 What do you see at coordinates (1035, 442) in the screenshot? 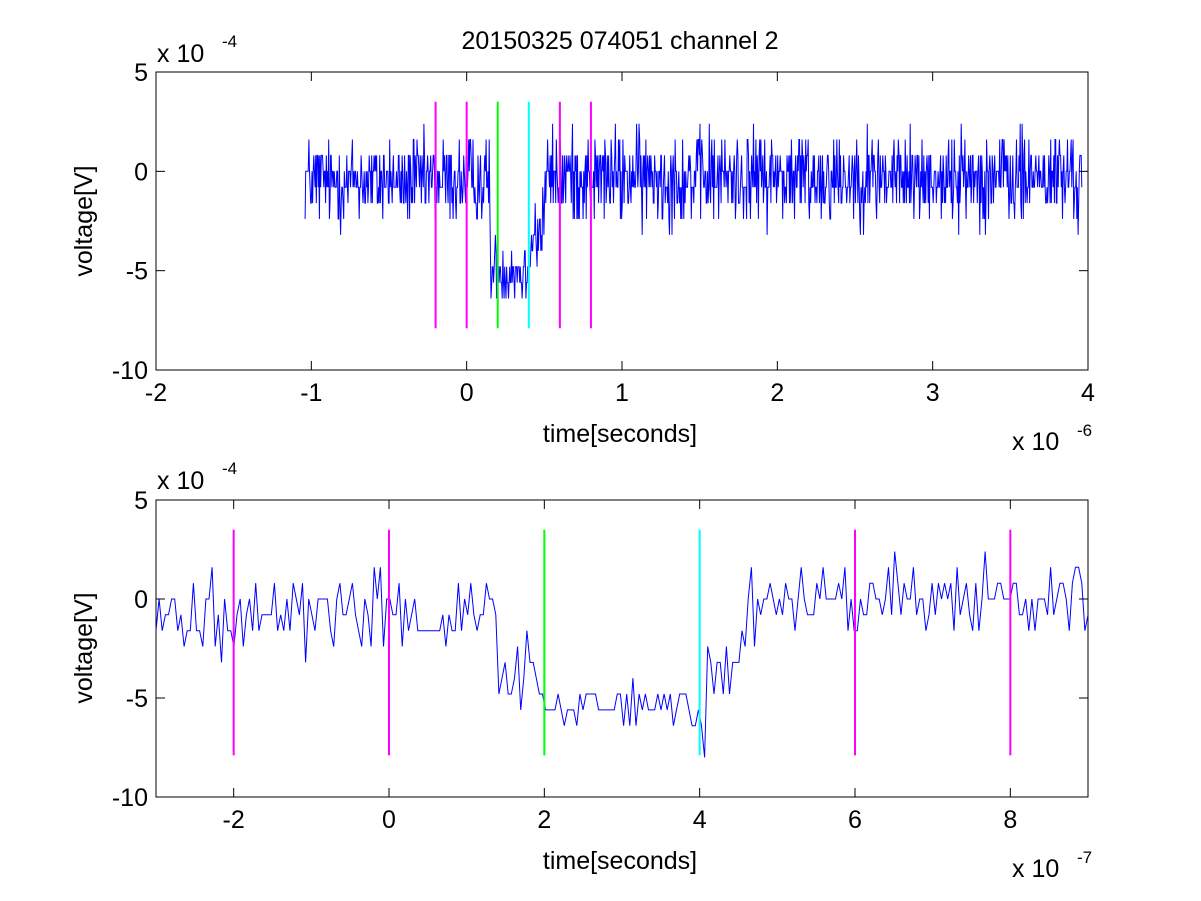
I see `top-plot-x-exponent-base: x 10` at bounding box center [1035, 442].